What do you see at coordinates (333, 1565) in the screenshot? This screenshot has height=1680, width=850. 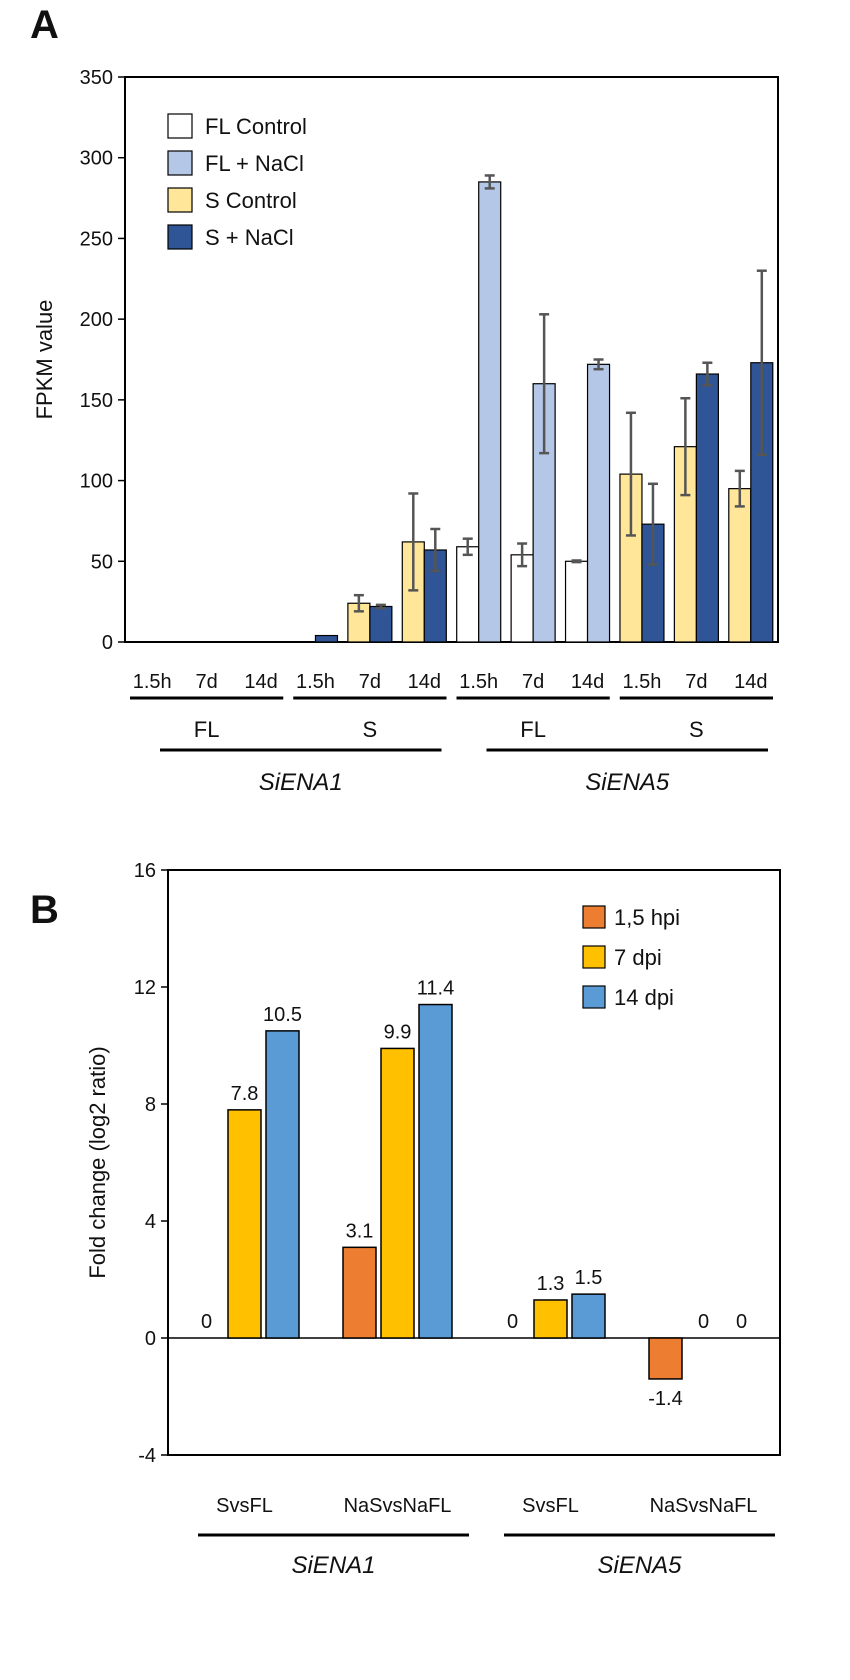 I see `gene-label-b: SiENA1` at bounding box center [333, 1565].